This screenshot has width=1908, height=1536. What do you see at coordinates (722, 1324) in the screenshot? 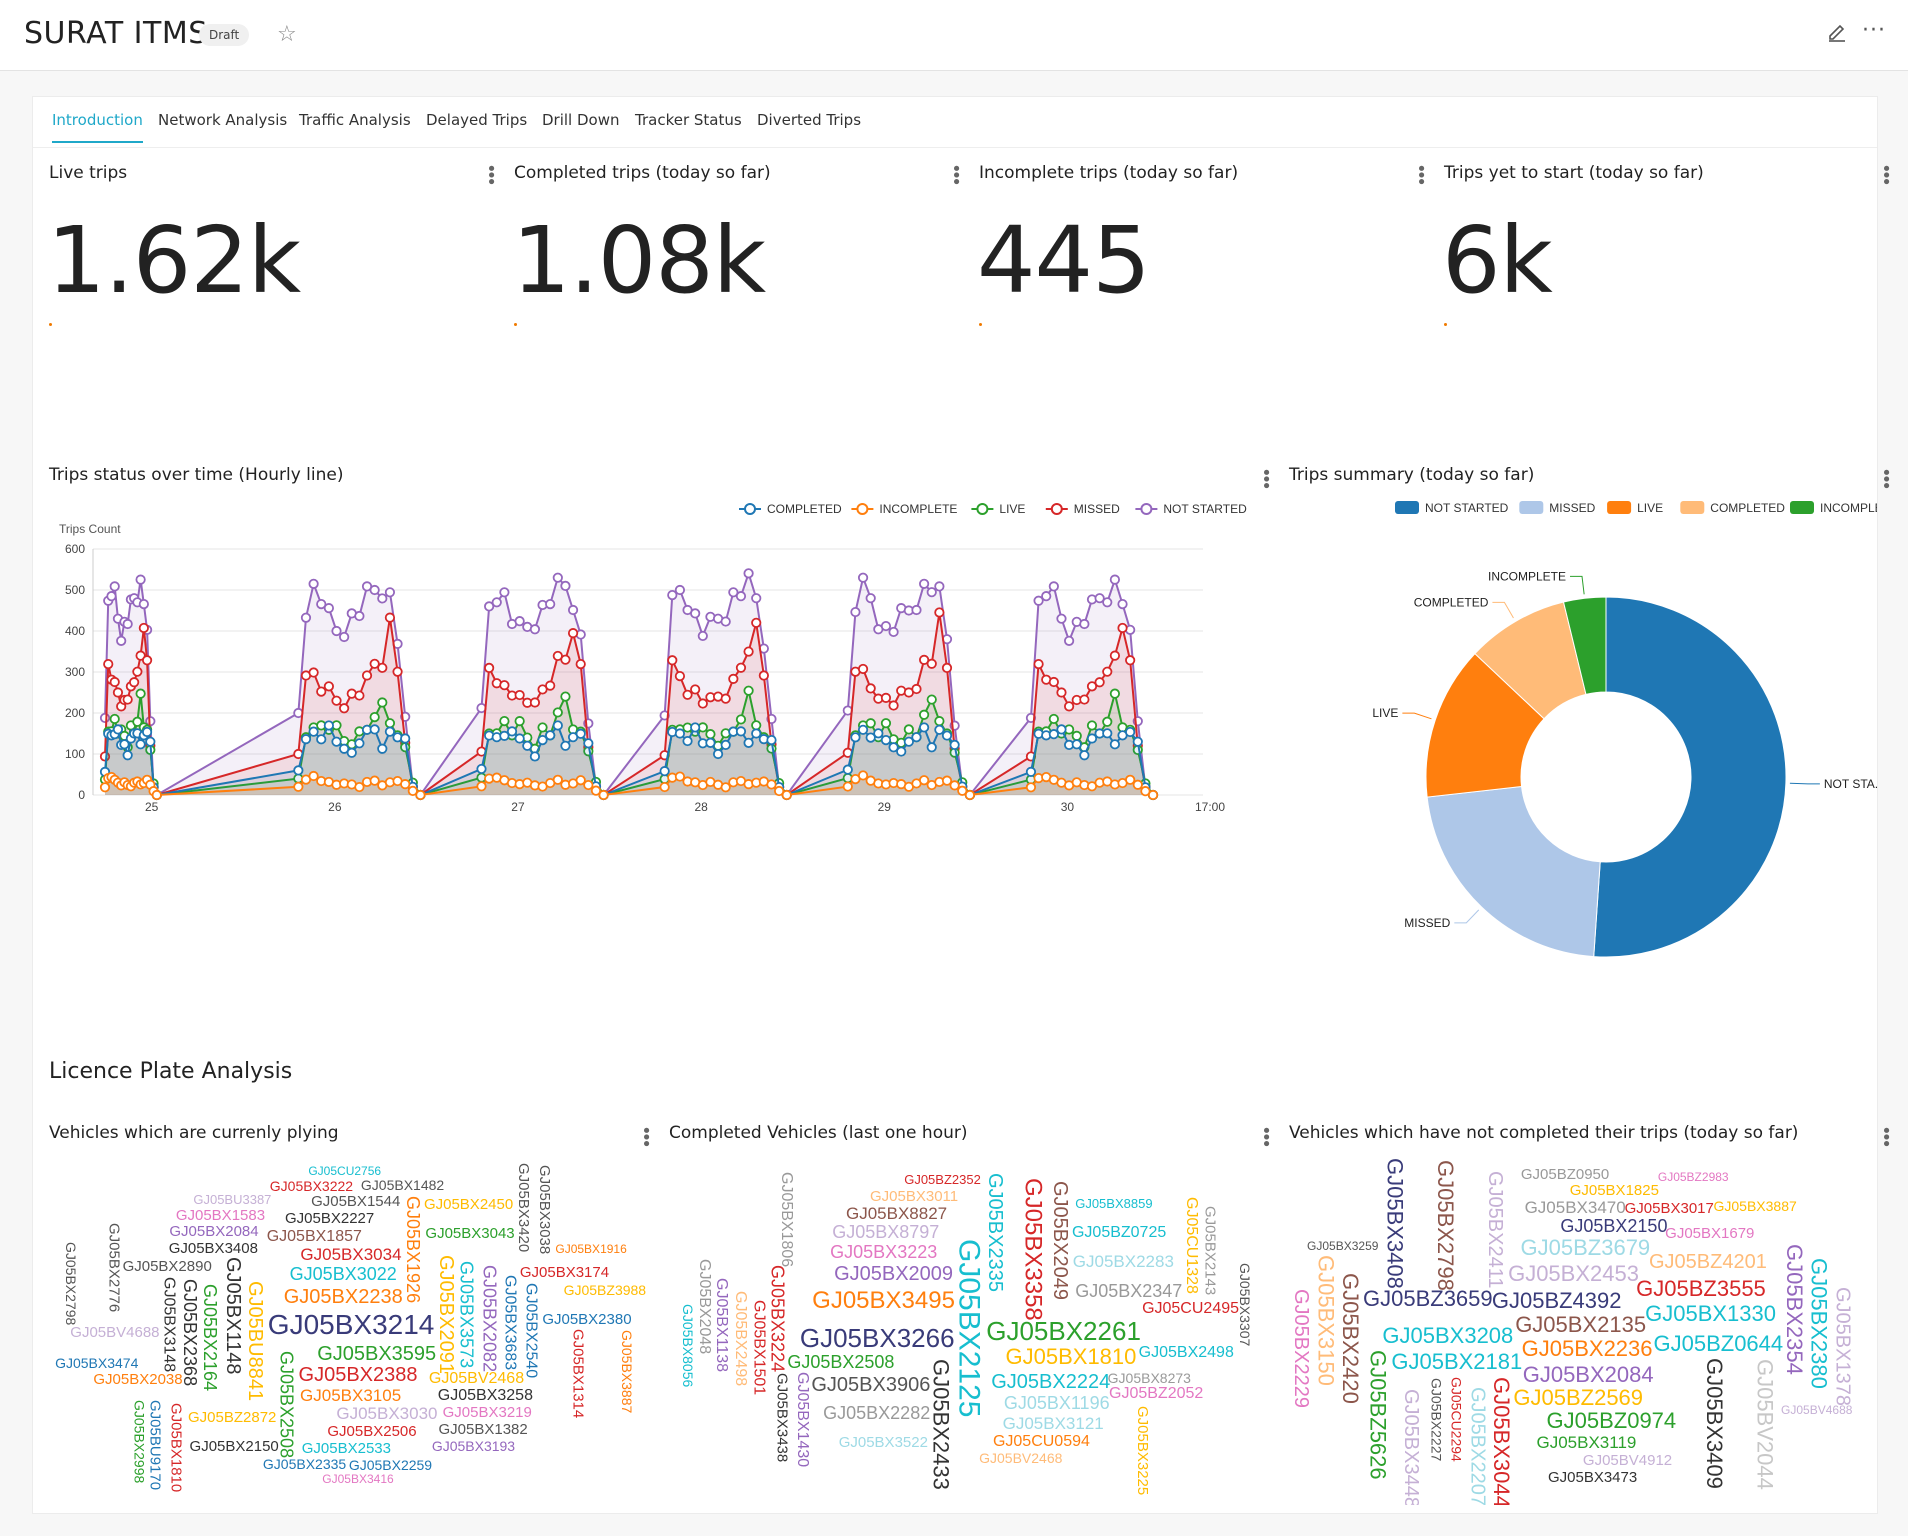
I see `cloud-word: GJ05BX1138` at bounding box center [722, 1324].